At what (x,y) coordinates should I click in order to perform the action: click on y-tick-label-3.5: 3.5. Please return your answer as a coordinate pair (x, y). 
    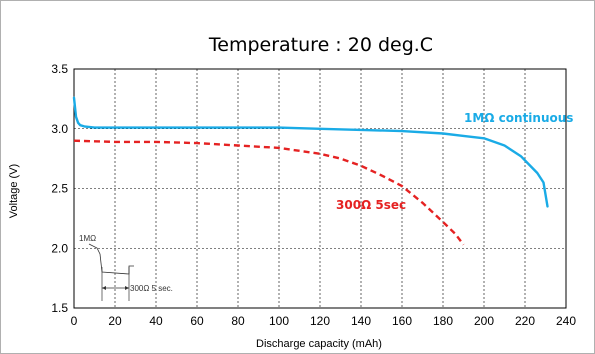
    Looking at the image, I should click on (59, 69).